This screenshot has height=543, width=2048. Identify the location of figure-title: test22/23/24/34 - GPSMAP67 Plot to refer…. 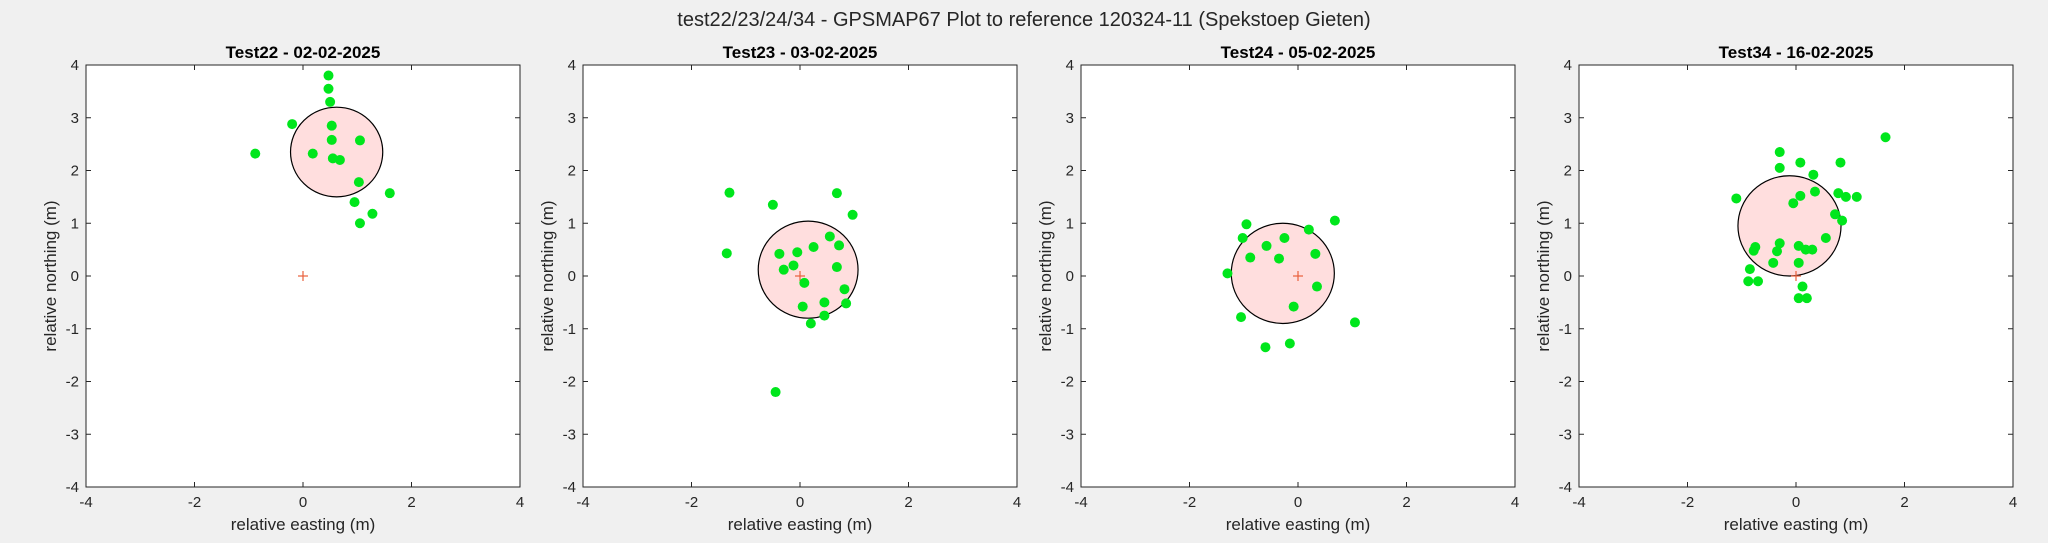
(1023, 20).